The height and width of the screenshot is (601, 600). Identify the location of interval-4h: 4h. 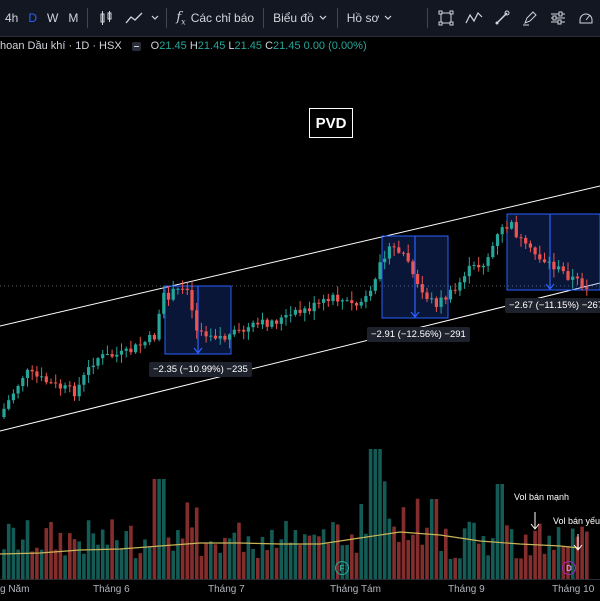
(12, 18).